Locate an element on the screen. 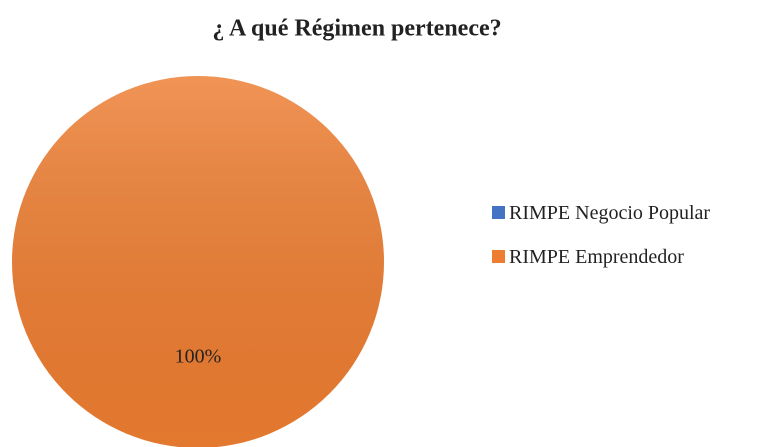 This screenshot has height=447, width=780. legend: RIMPE Negocio Popular RIMPE Emprendedor is located at coordinates (635, 244).